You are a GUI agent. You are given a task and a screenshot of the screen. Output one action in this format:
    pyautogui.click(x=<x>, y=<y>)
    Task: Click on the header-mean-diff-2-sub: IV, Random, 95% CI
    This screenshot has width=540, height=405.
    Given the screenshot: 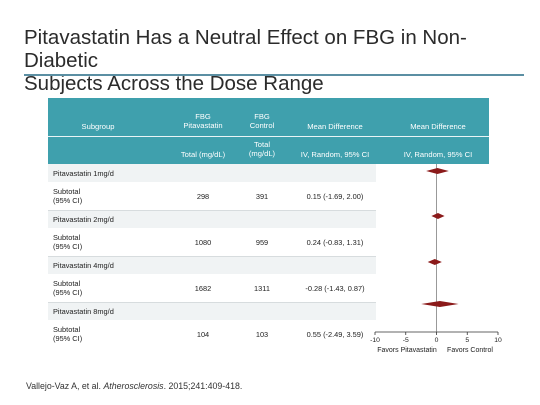 What is the action you would take?
    pyautogui.click(x=438, y=154)
    